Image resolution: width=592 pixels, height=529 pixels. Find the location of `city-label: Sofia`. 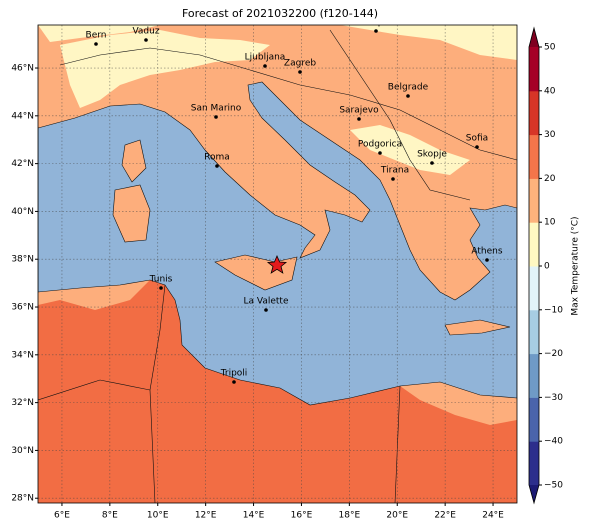

city-label: Sofia is located at coordinates (477, 139).